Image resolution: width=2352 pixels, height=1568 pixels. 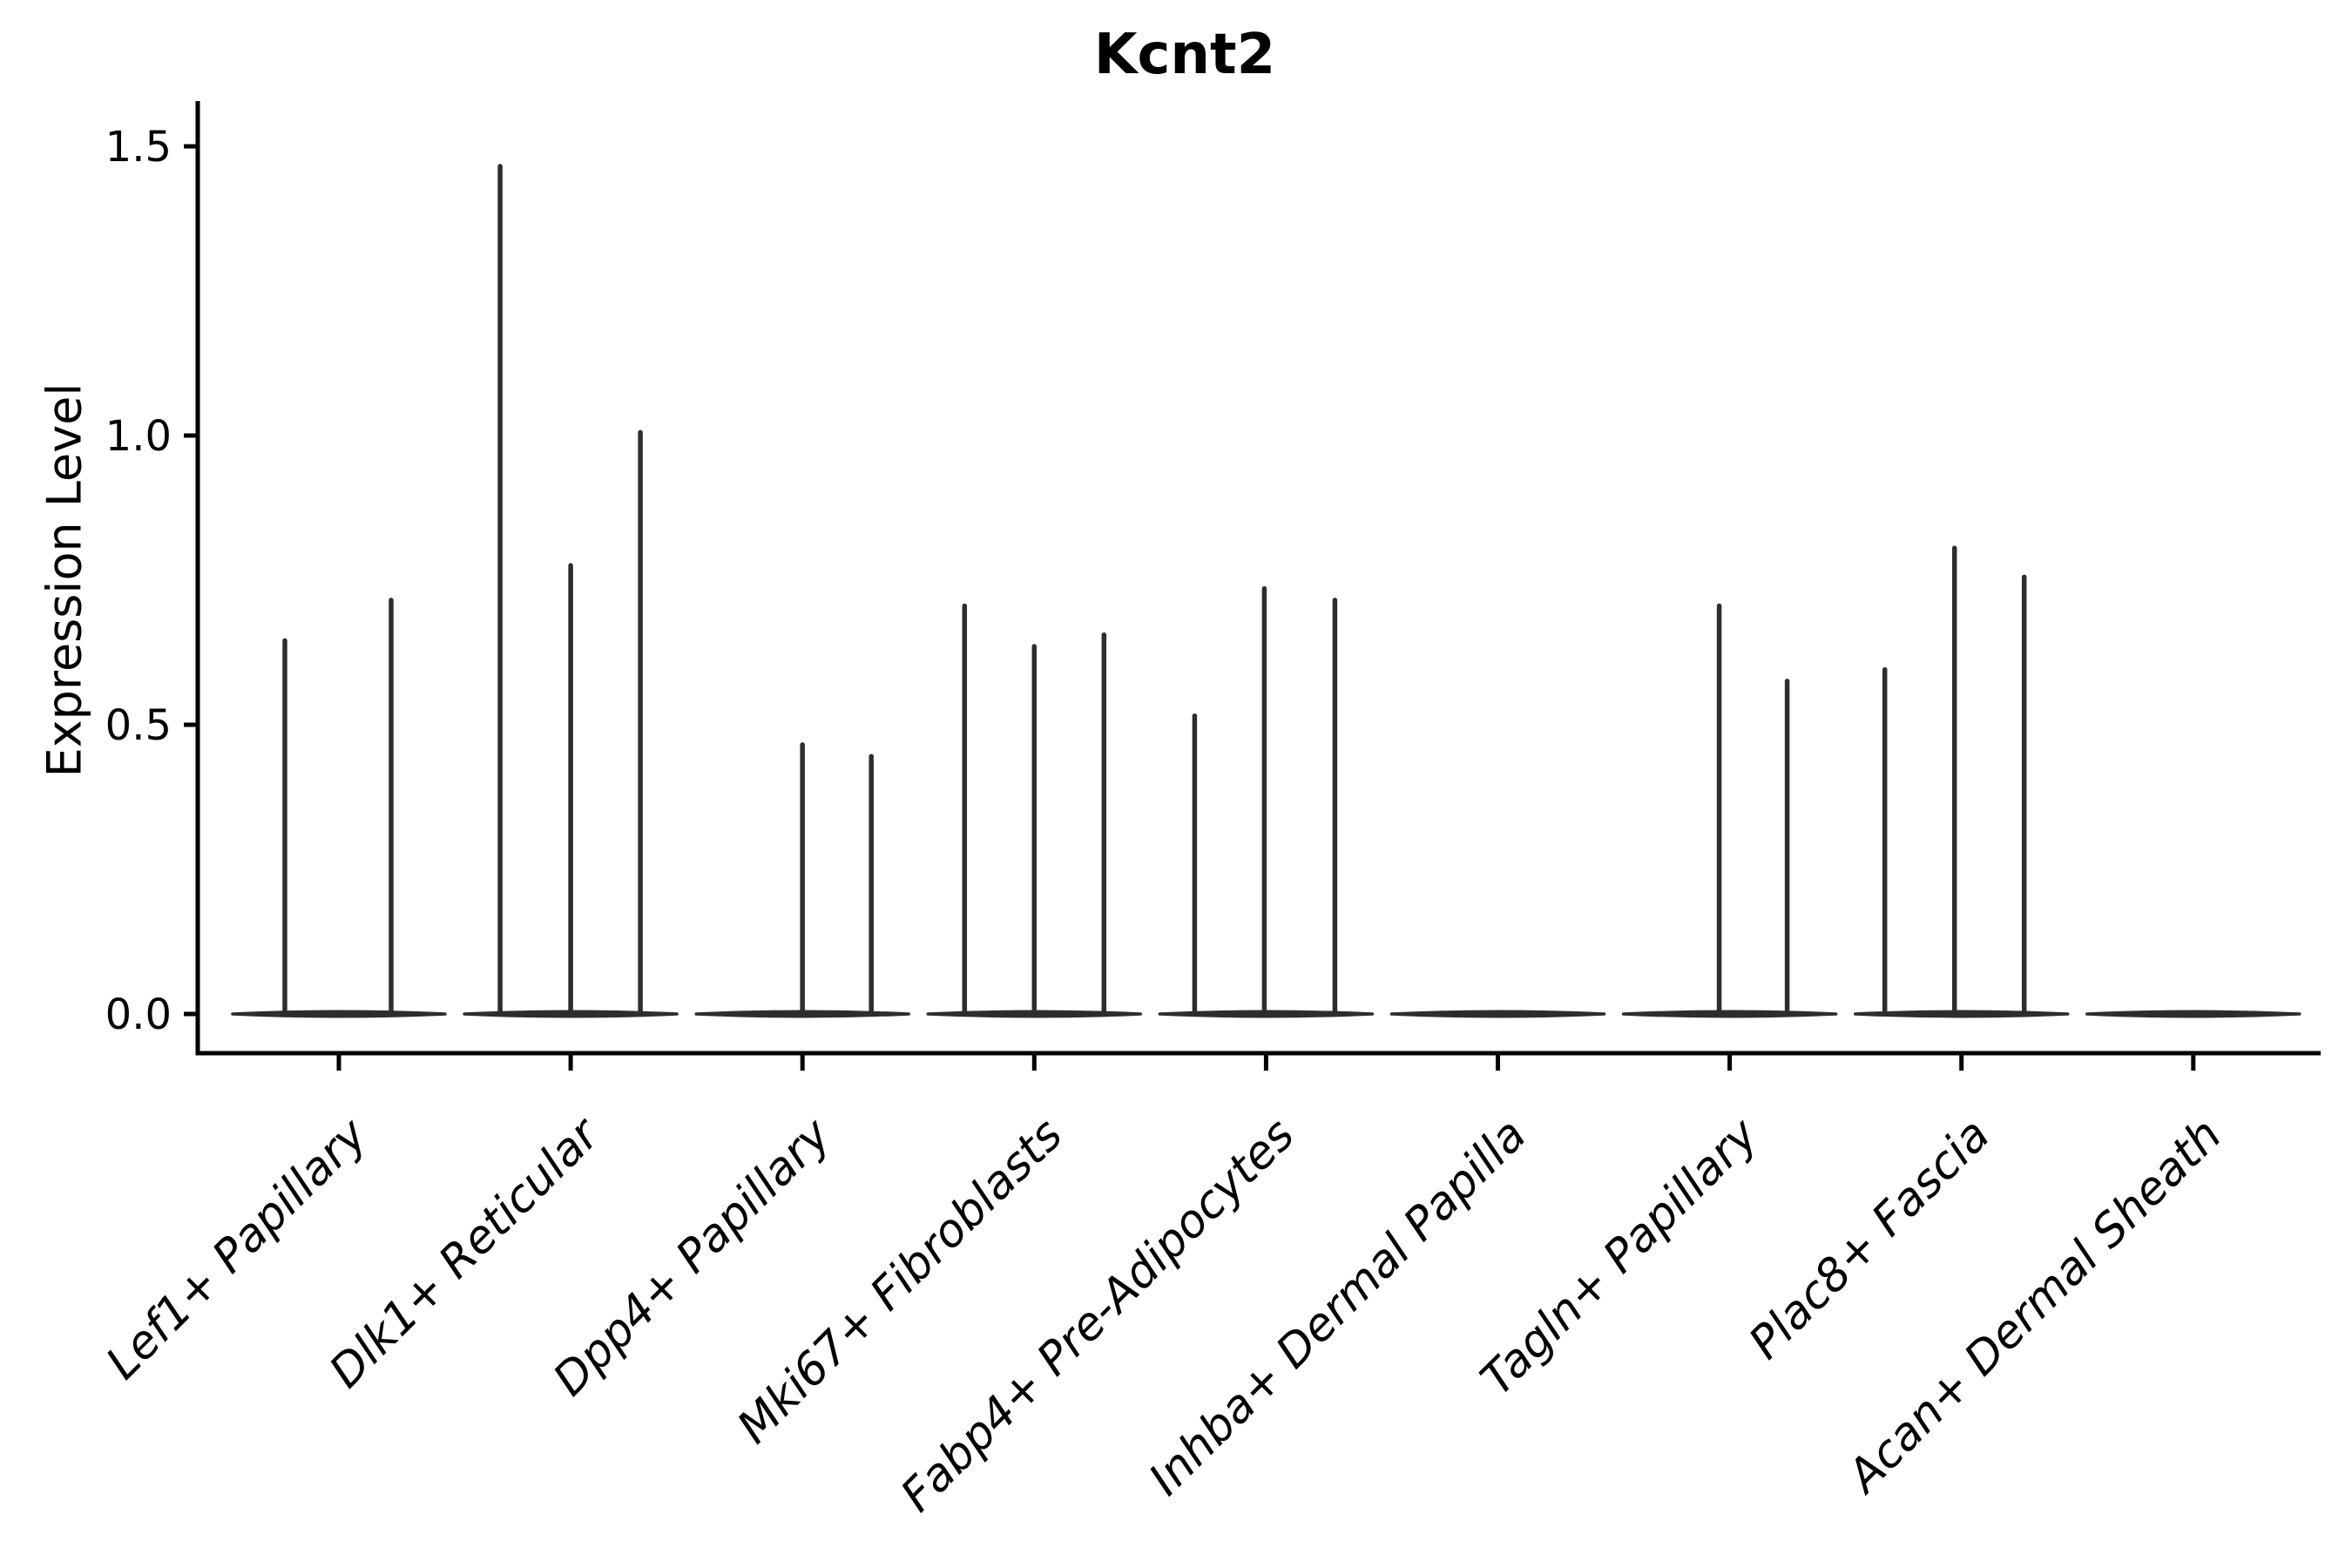 What do you see at coordinates (1098, 1316) in the screenshot?
I see `x-tick-label: Fabp4+ Pre-Adipocytes` at bounding box center [1098, 1316].